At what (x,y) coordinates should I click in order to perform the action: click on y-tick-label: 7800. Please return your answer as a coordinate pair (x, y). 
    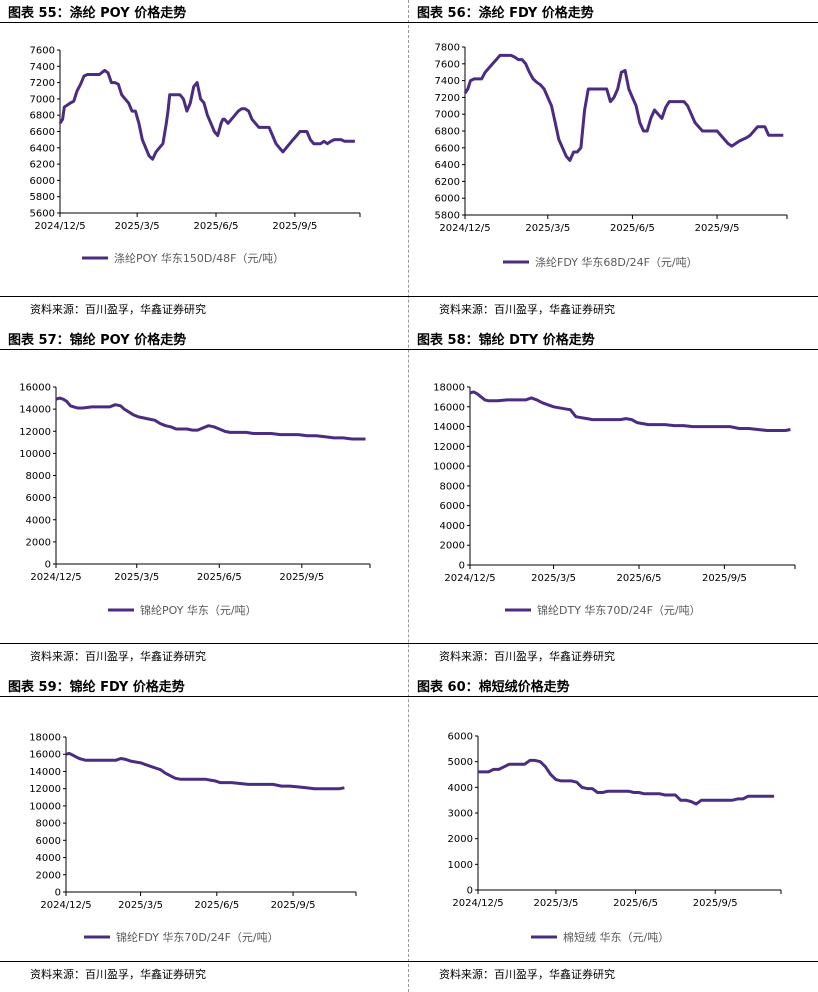
    Looking at the image, I should click on (447, 48).